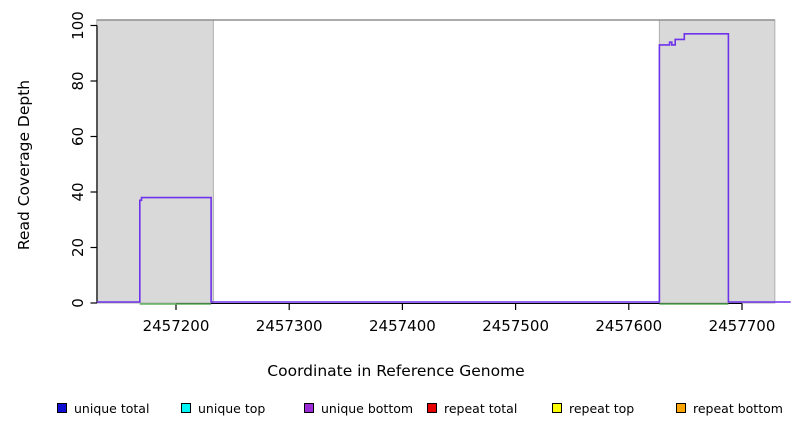 The height and width of the screenshot is (432, 792). What do you see at coordinates (232, 408) in the screenshot?
I see `legend-label: unique top` at bounding box center [232, 408].